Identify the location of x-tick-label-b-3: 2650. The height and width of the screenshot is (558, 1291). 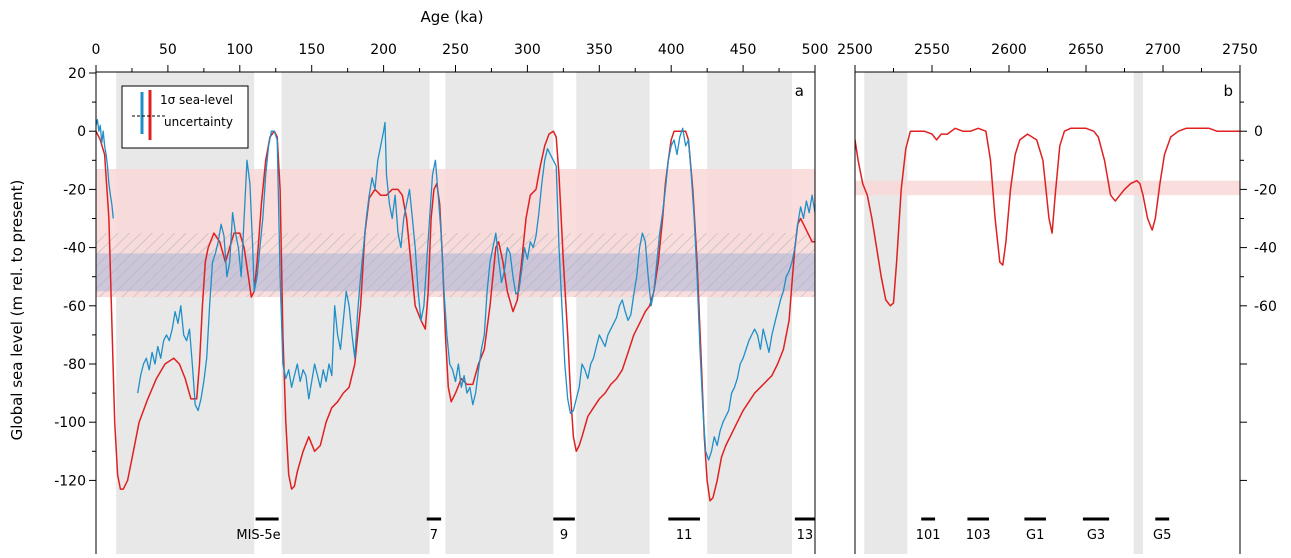
(1086, 50).